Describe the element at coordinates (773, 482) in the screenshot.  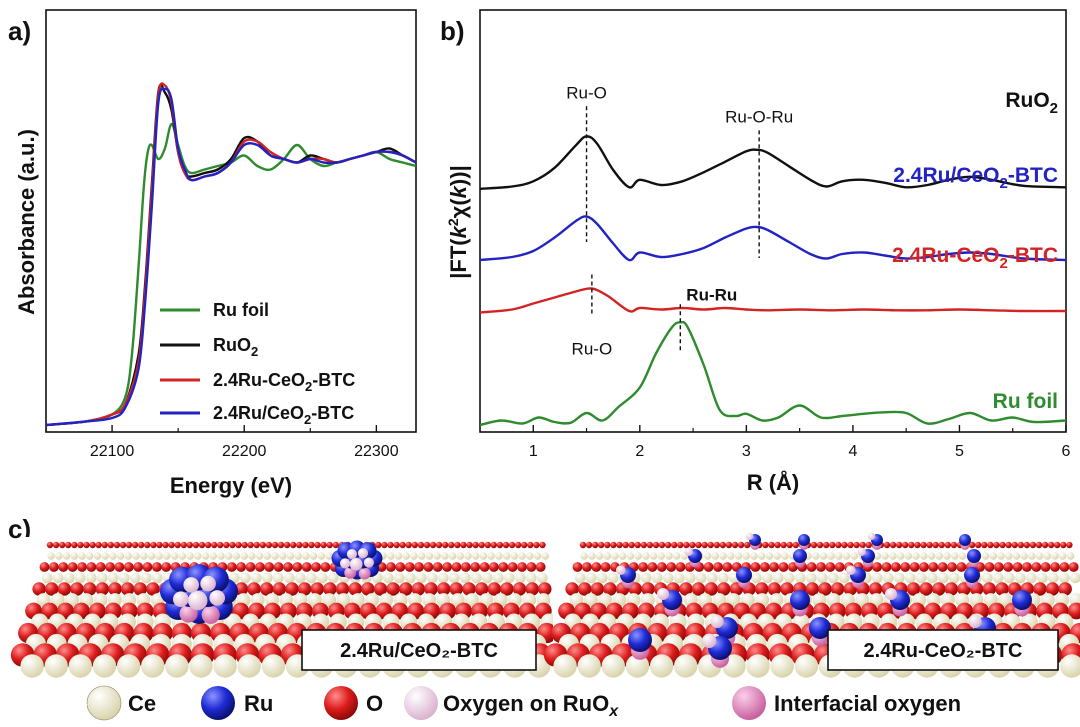
I see `panel-b-x-title: R (Å)` at that location.